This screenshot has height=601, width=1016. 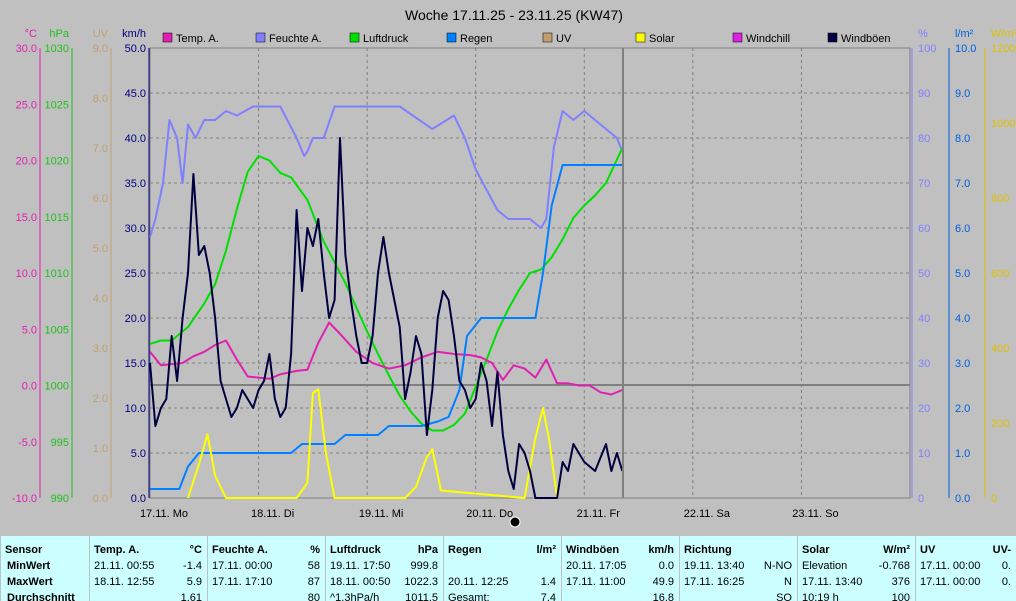 I want to click on axis-tick-label: 30, so click(x=924, y=364).